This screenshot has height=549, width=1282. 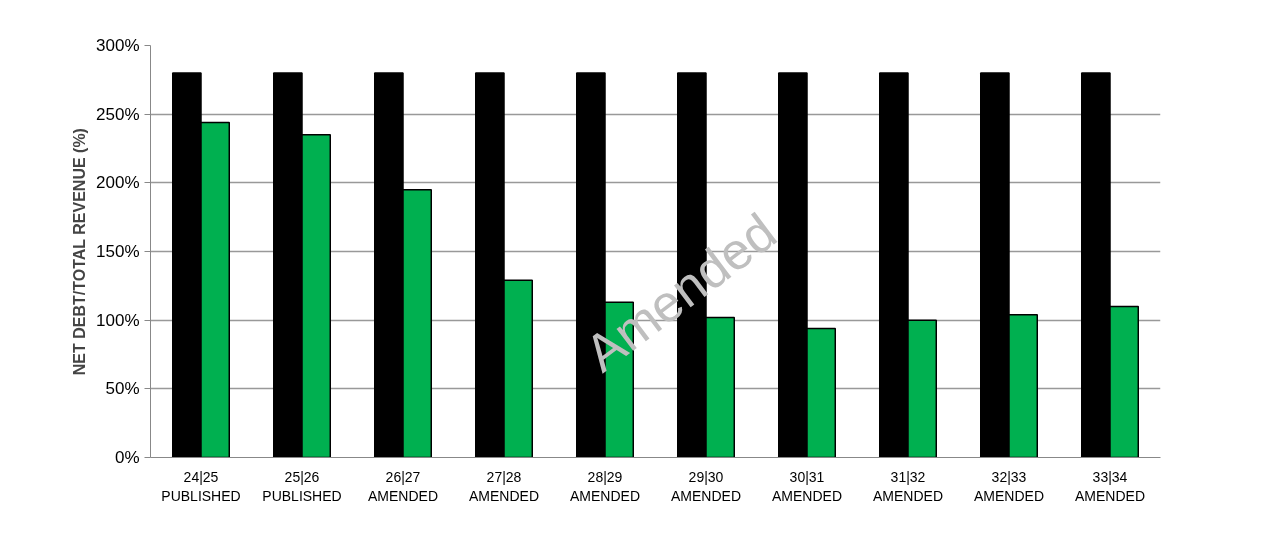 What do you see at coordinates (201, 486) in the screenshot?
I see `x-tick-label: 24|25 PUBLISHED` at bounding box center [201, 486].